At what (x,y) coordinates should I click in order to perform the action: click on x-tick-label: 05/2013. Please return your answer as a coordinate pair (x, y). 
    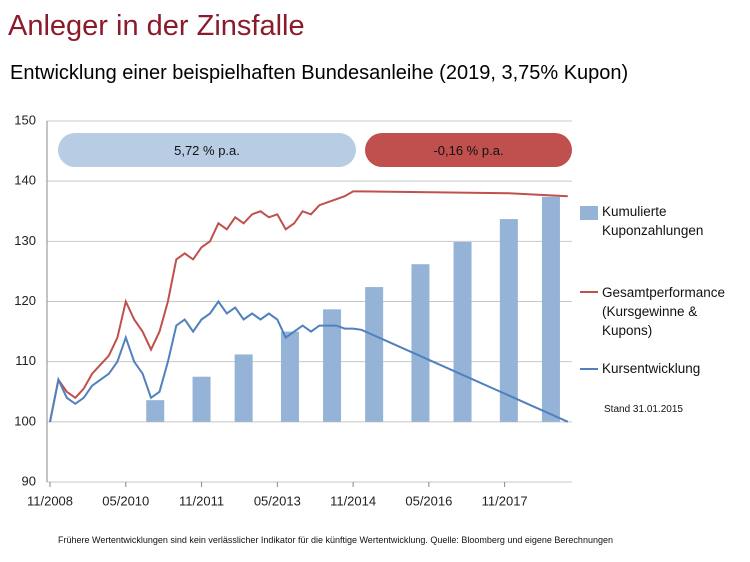
    Looking at the image, I should click on (277, 500).